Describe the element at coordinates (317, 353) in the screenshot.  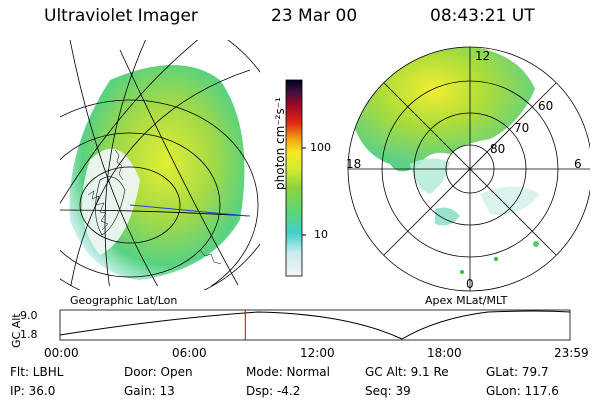
I see `time-tick-1200: 12:00` at that location.